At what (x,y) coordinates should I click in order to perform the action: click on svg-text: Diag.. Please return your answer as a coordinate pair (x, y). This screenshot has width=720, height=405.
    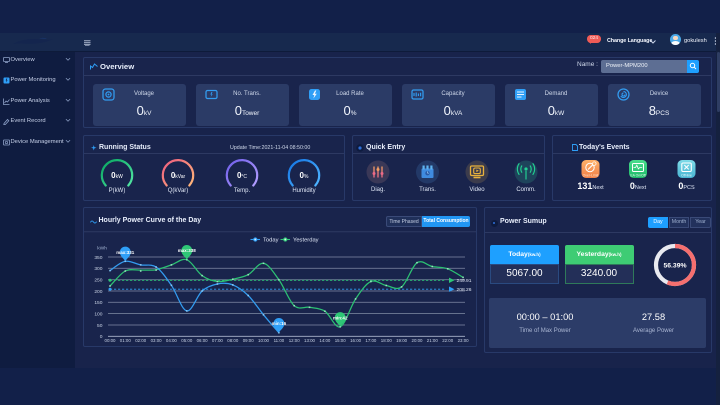
    Looking at the image, I should click on (378, 190).